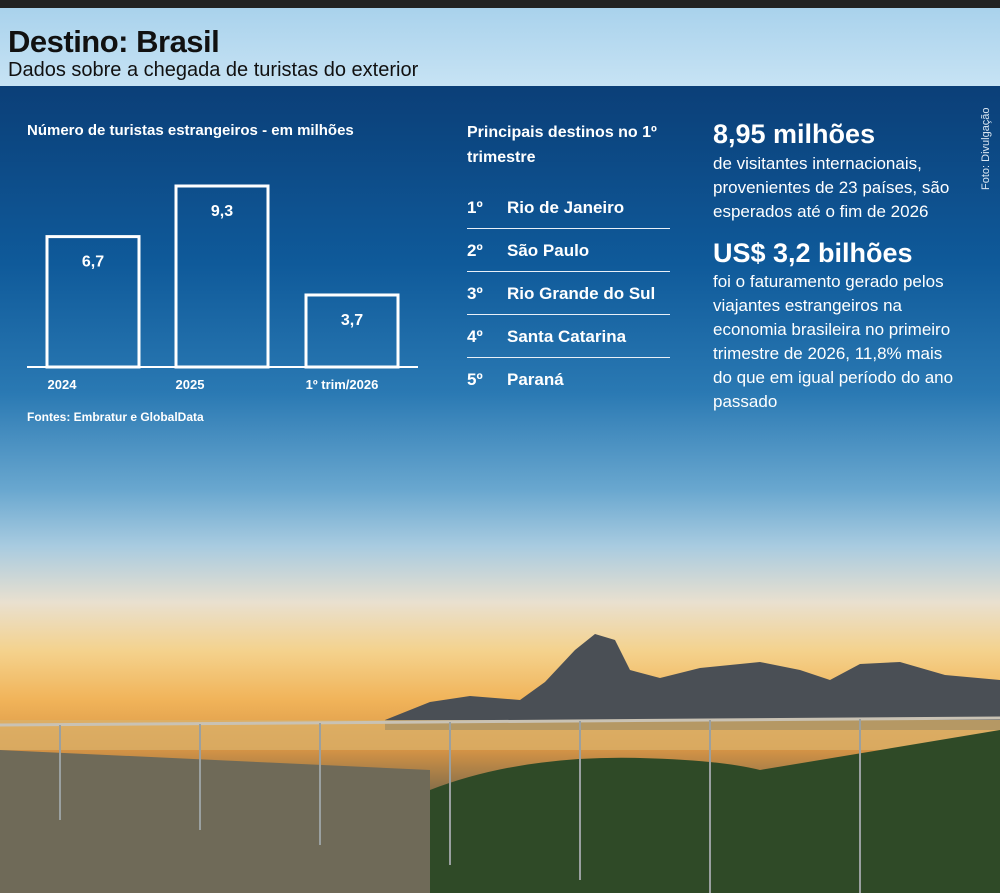 This screenshot has width=1000, height=893. What do you see at coordinates (692, 682) in the screenshot?
I see `mountains` at bounding box center [692, 682].